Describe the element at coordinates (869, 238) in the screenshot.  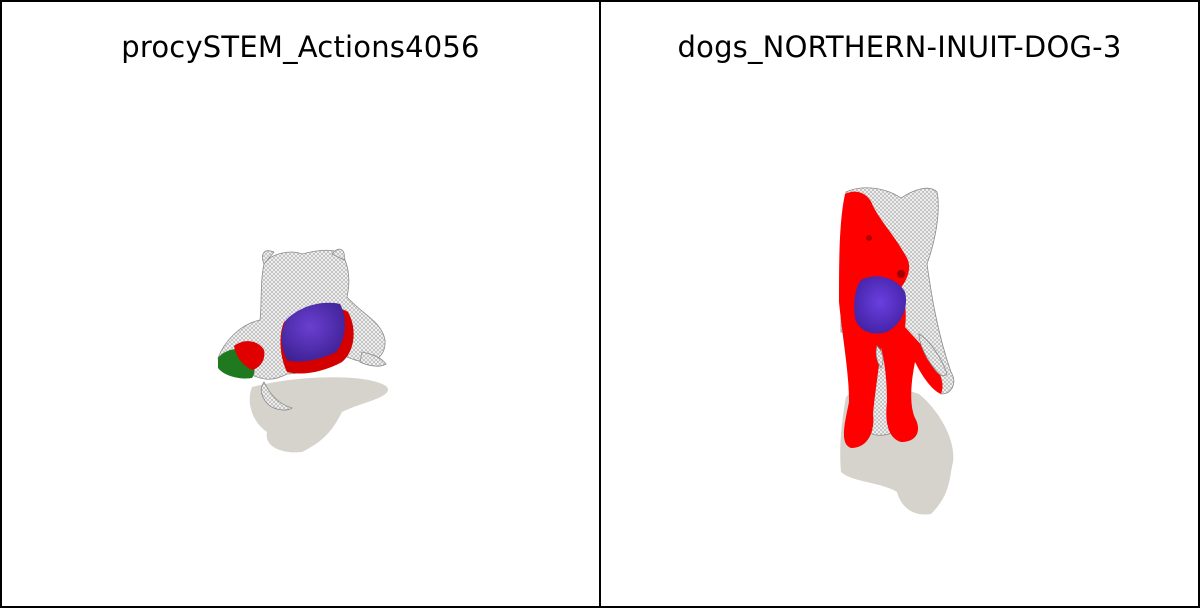
I see `dog-eye` at that location.